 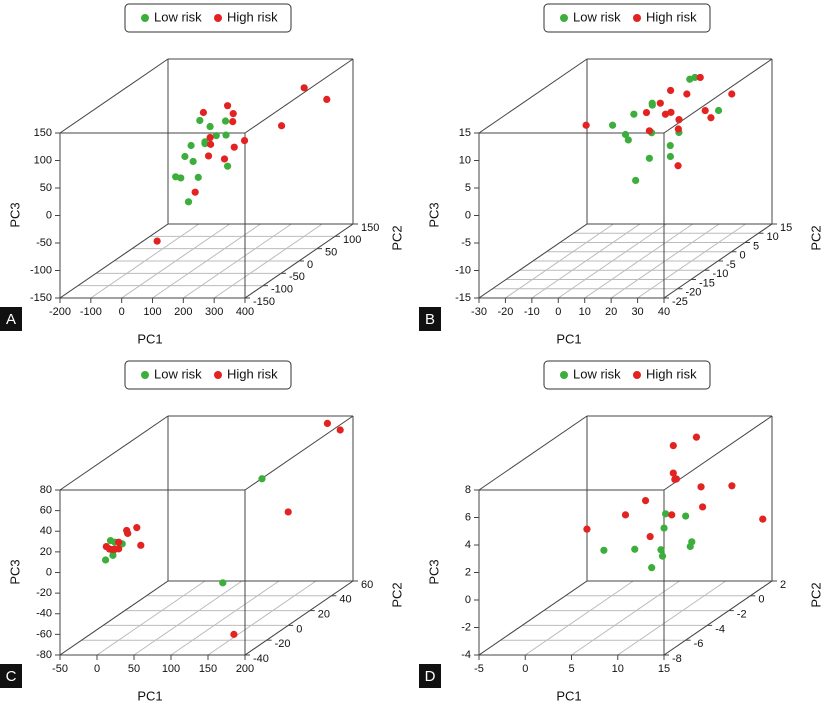 What do you see at coordinates (282, 290) in the screenshot?
I see `y-tick-label: -100` at bounding box center [282, 290].